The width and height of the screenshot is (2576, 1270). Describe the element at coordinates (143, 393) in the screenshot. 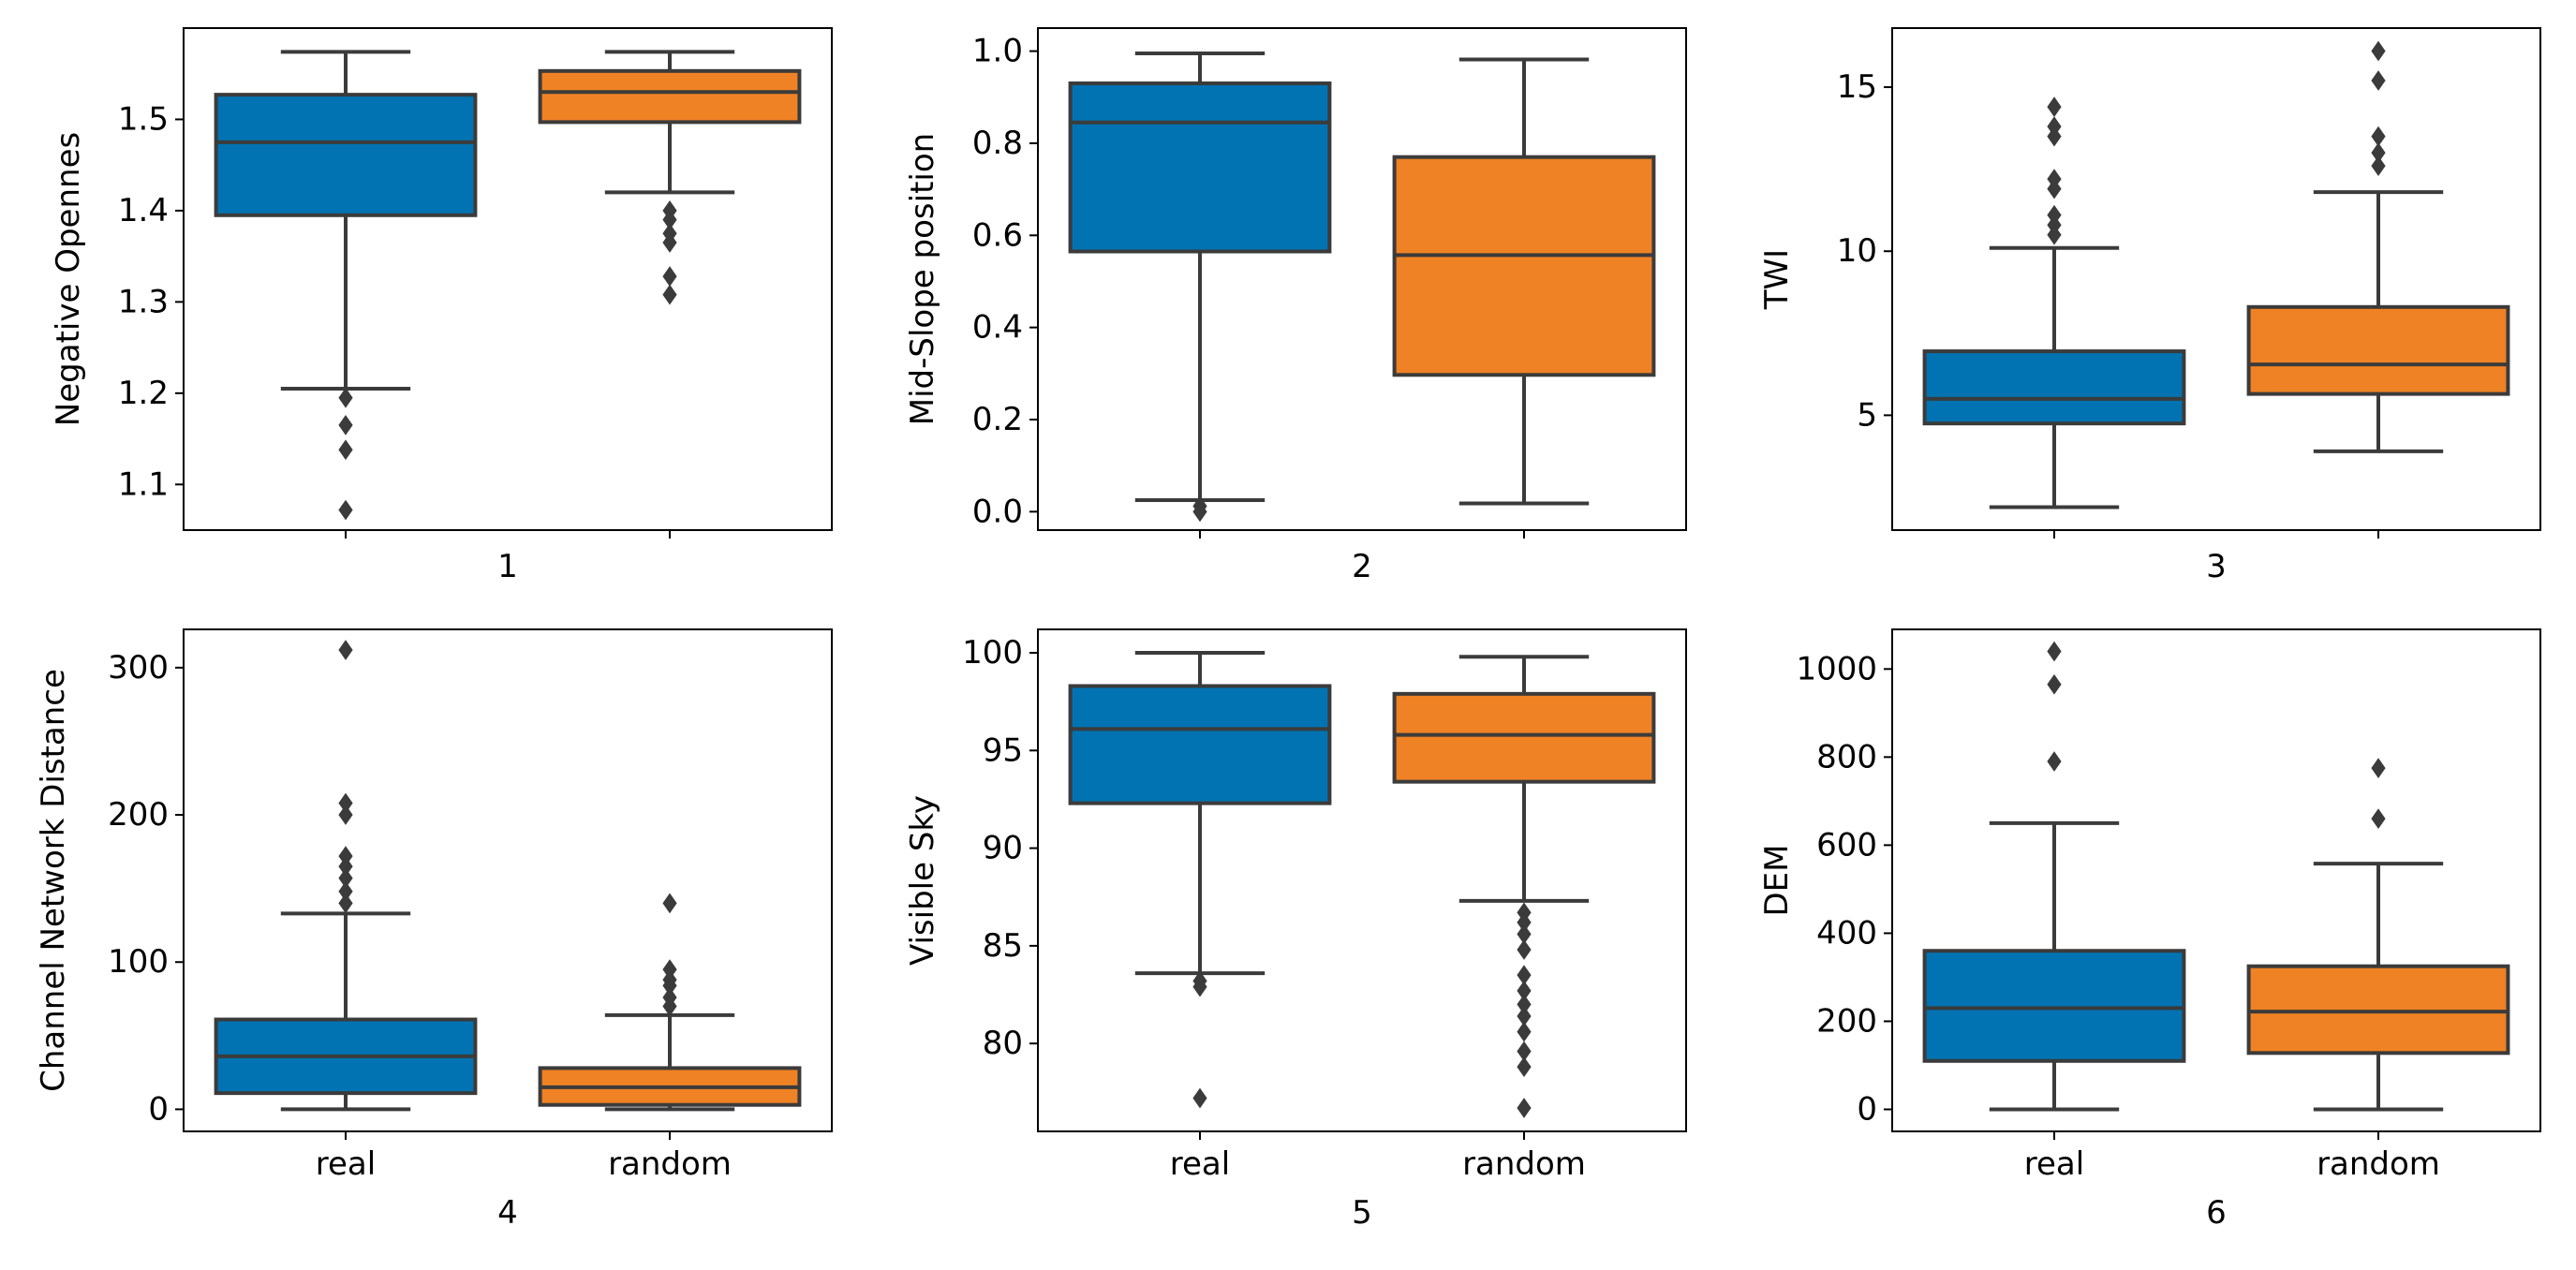

I see `y-tick-label: 1.2` at that location.